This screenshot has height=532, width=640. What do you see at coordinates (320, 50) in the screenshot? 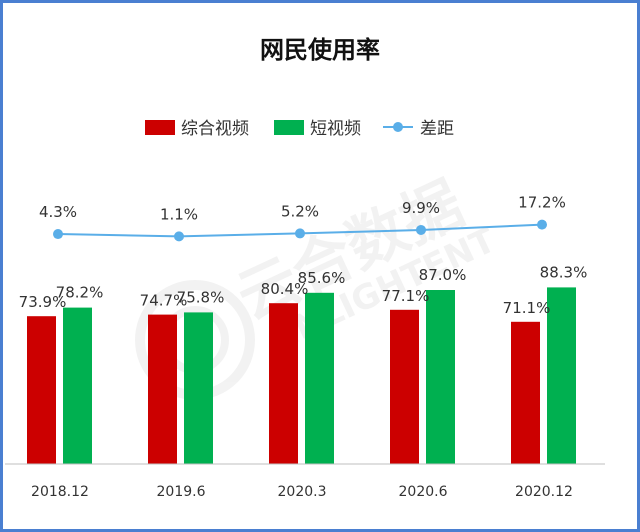
I see `chart-title: 网民使用率` at bounding box center [320, 50].